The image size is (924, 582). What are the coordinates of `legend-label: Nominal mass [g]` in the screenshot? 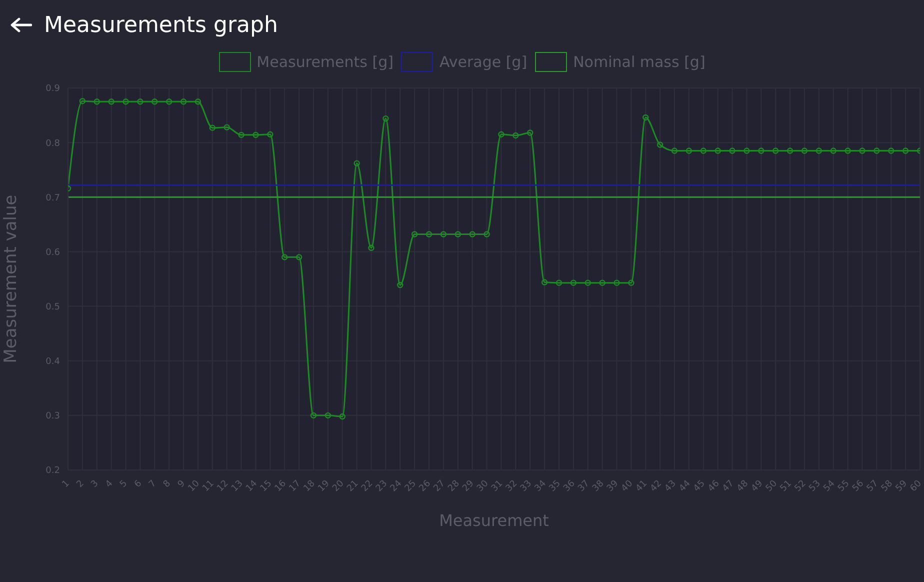 It's located at (639, 62).